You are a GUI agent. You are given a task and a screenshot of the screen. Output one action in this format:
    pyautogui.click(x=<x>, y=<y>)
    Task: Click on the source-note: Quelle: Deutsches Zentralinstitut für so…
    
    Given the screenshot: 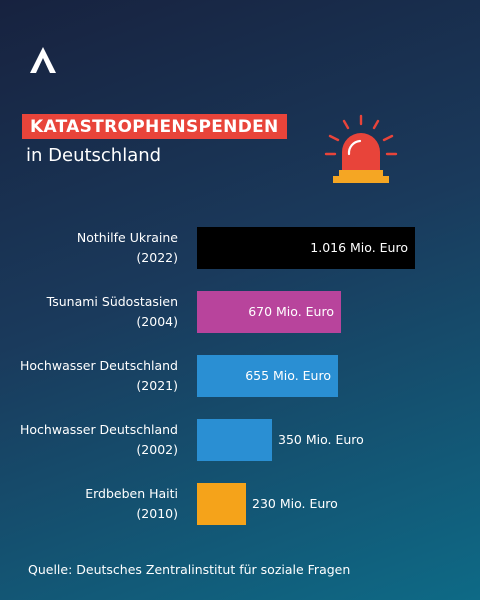 What is the action you would take?
    pyautogui.click(x=189, y=569)
    